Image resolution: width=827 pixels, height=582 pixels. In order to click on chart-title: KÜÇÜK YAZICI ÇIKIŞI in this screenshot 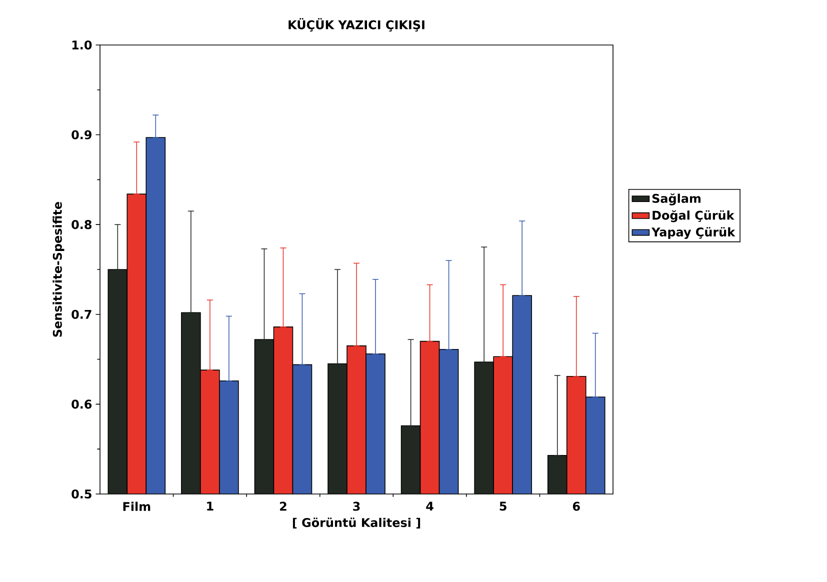, I will do `click(356, 25)`.